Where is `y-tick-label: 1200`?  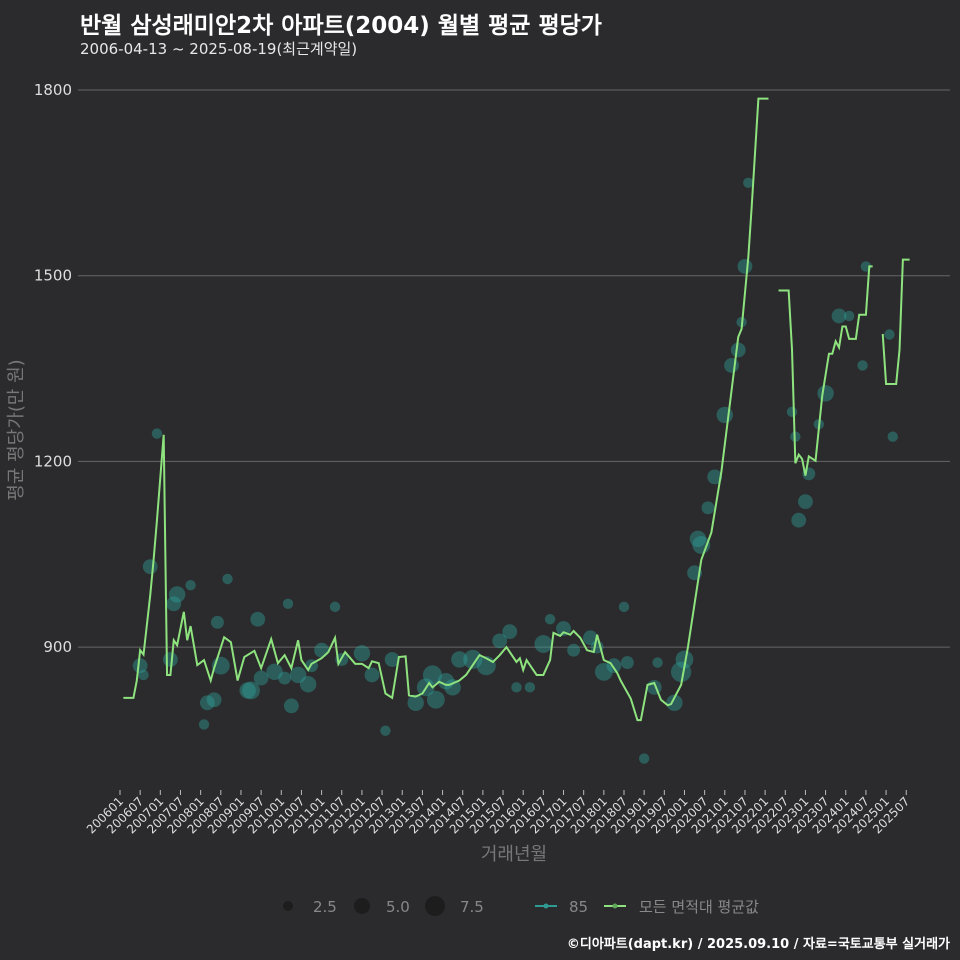
y-tick-label: 1200 is located at coordinates (53, 461).